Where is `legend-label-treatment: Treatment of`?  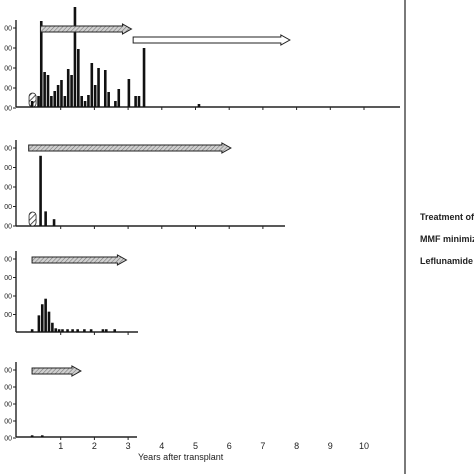
legend-label-treatment: Treatment of is located at coordinates (447, 217).